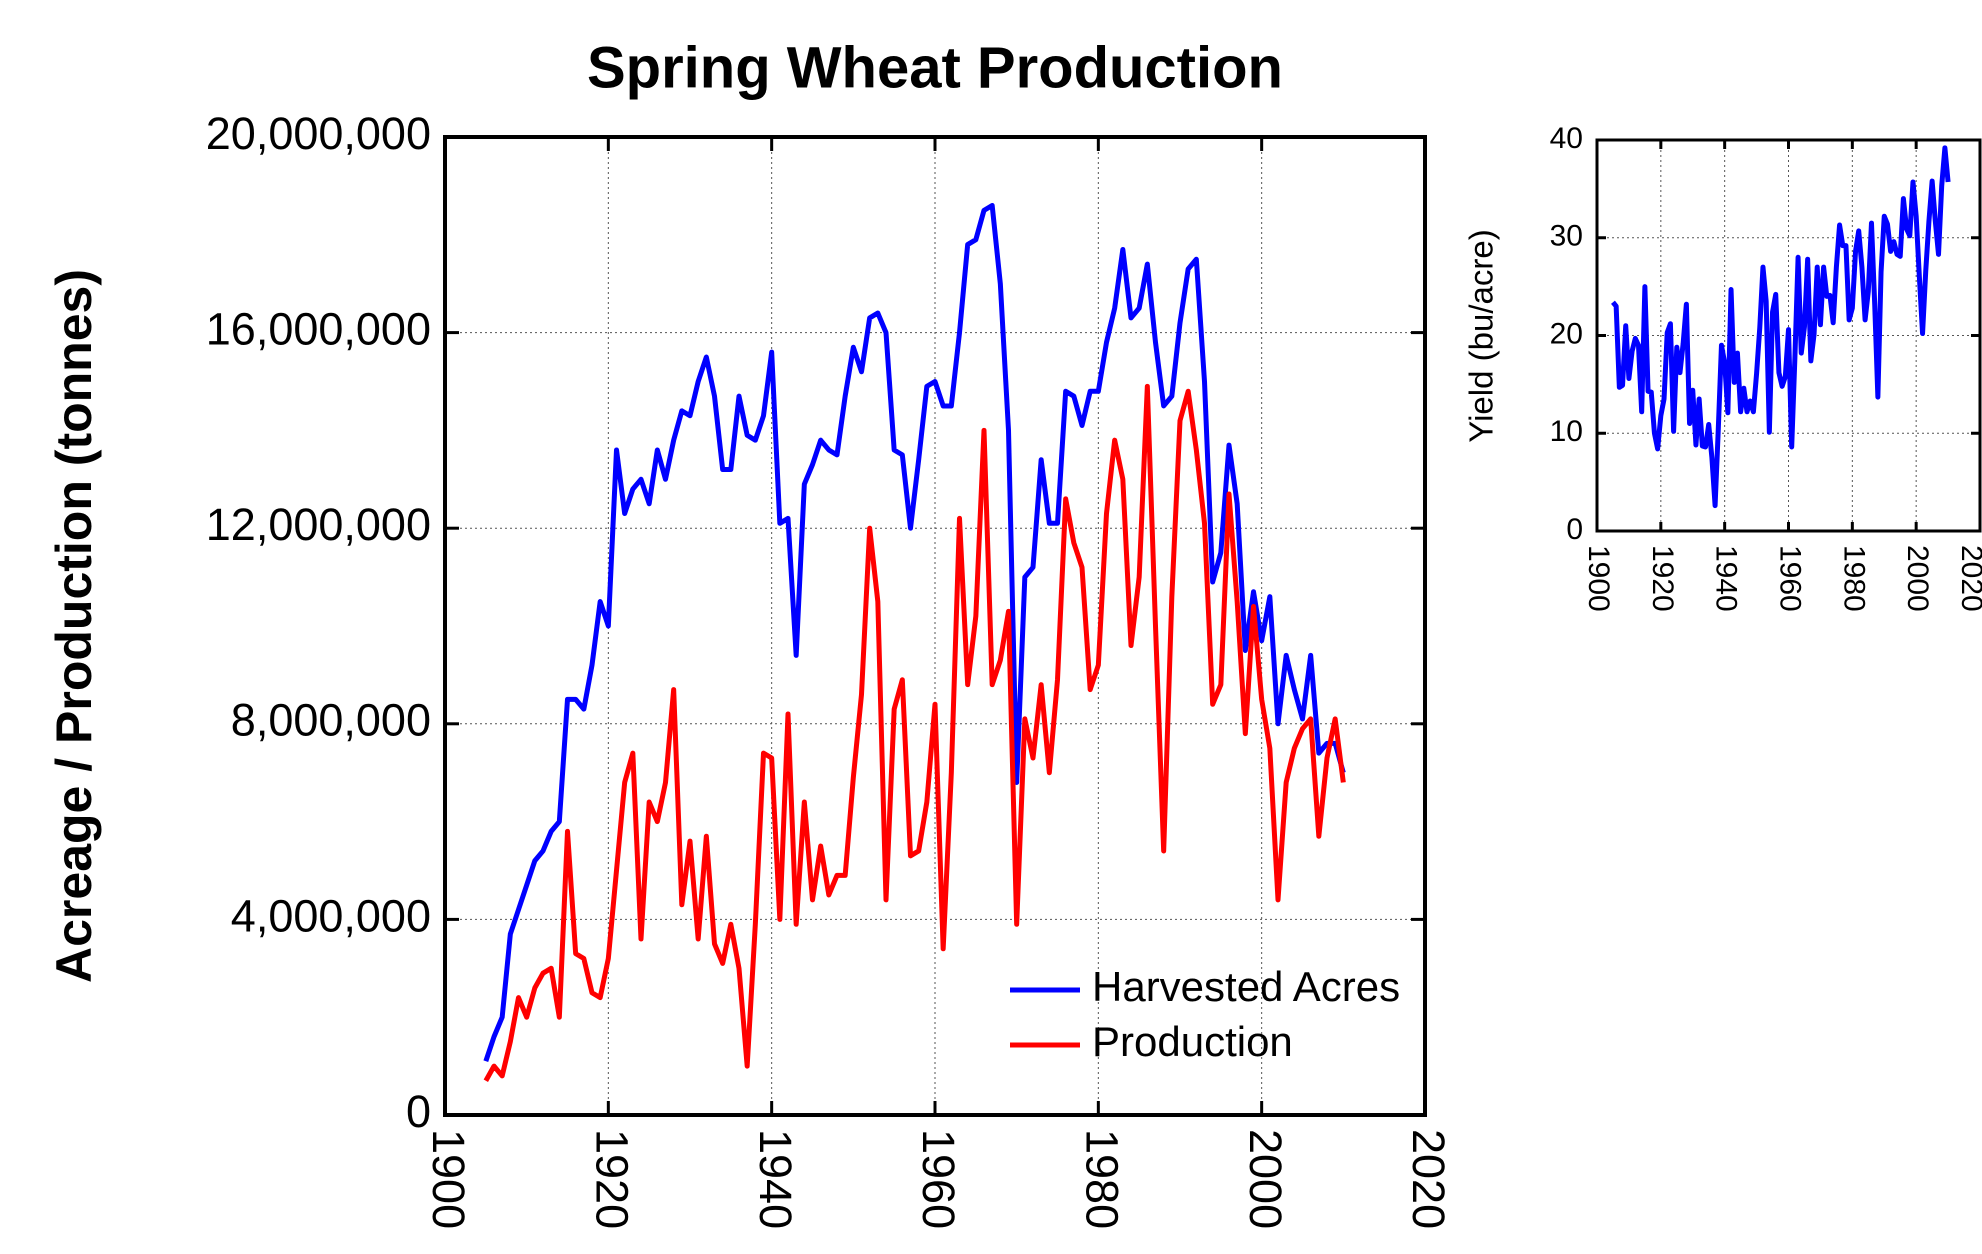  I want to click on legend-label: Production, so click(1192, 1041).